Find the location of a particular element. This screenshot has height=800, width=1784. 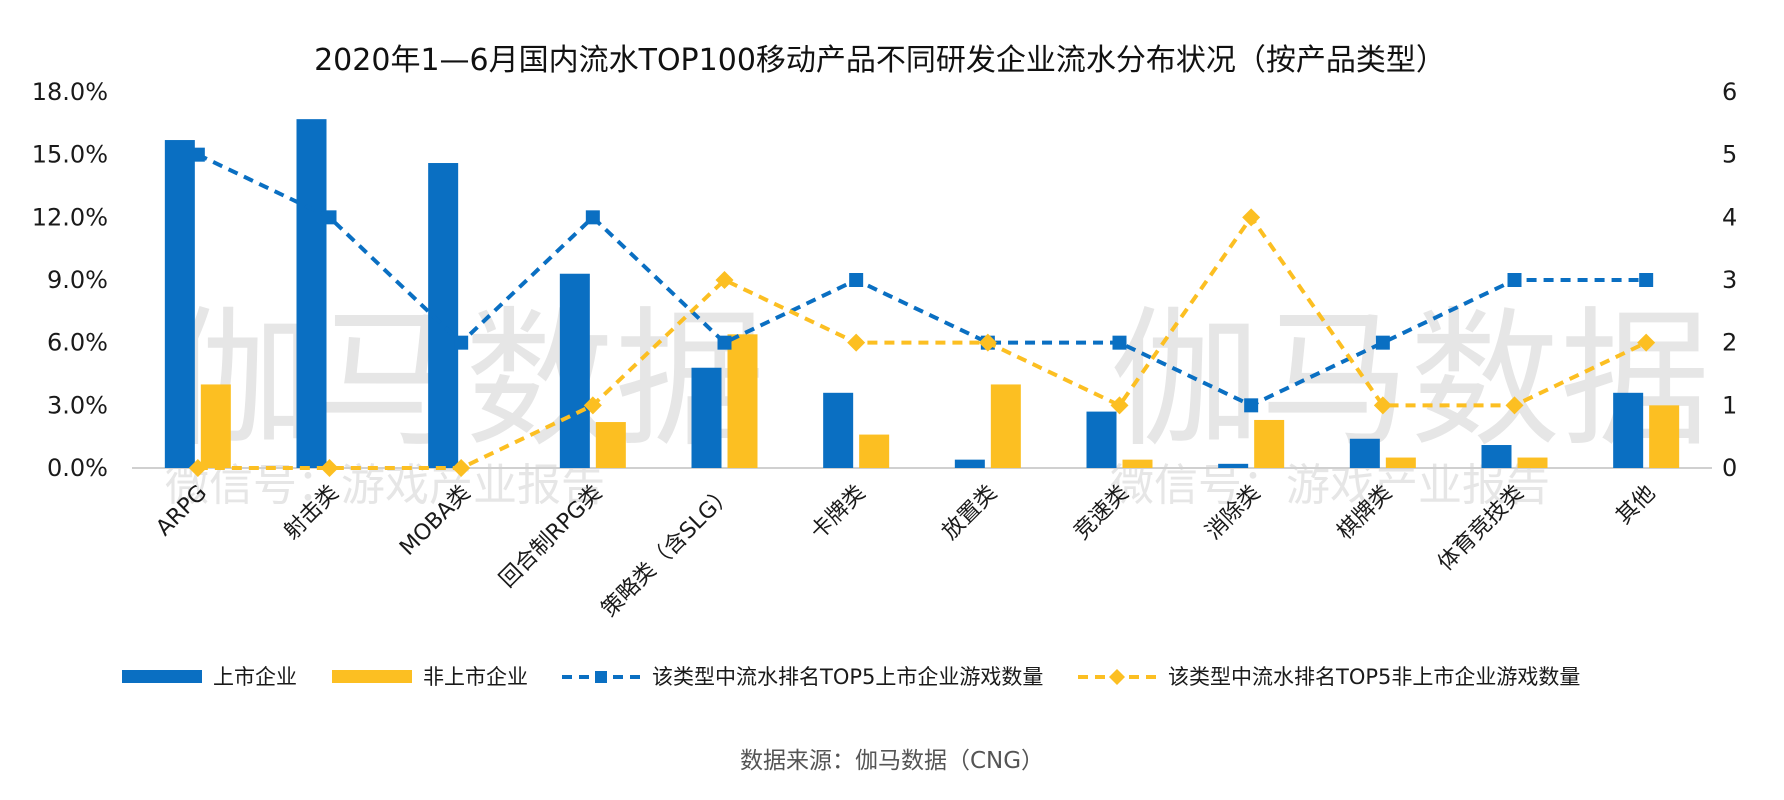

y-axis-right: 0 1 2 3 4 5 6 is located at coordinates (1729, 280).